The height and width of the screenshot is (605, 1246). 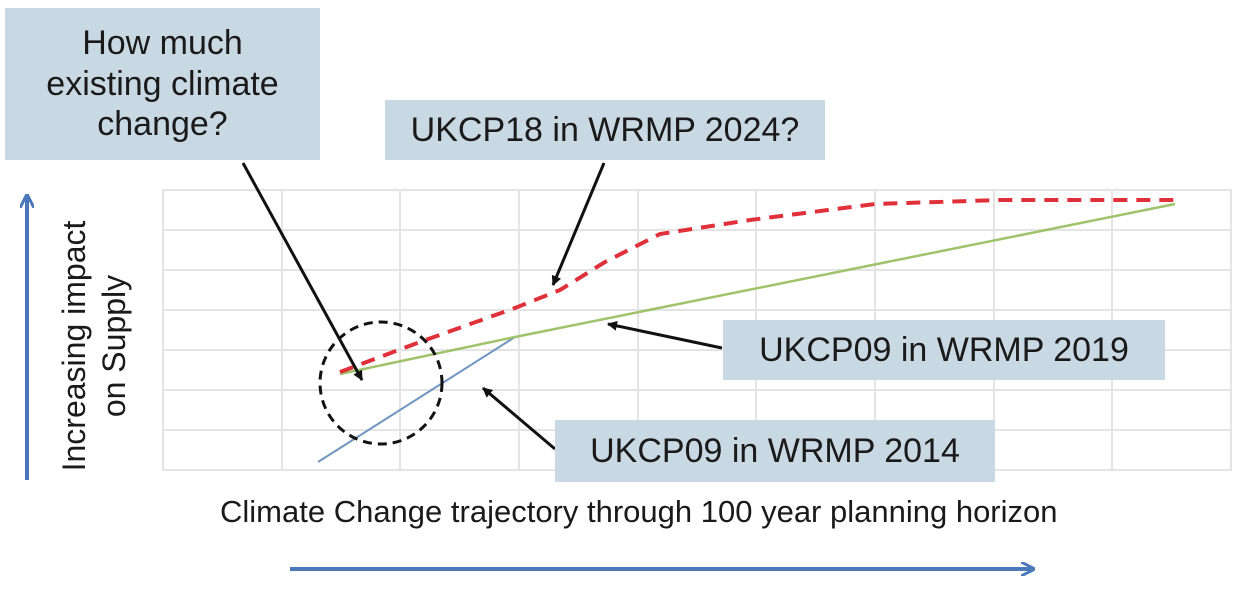 I want to click on ukcp09-2014-callout: UKCP09 in WRMP 2014, so click(x=775, y=451).